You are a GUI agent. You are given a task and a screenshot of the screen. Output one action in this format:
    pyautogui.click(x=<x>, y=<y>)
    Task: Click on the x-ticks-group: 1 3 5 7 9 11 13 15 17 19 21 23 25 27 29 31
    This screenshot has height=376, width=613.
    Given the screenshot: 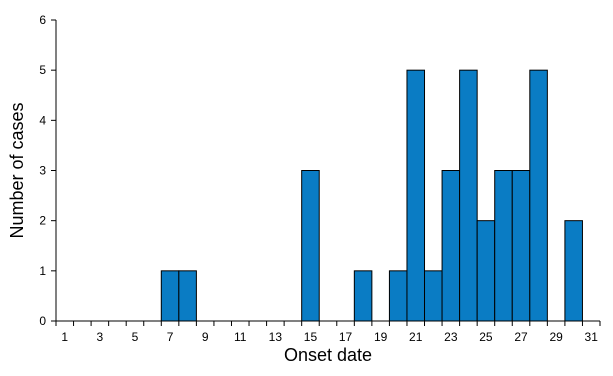 What is the action you would take?
    pyautogui.click(x=328, y=332)
    